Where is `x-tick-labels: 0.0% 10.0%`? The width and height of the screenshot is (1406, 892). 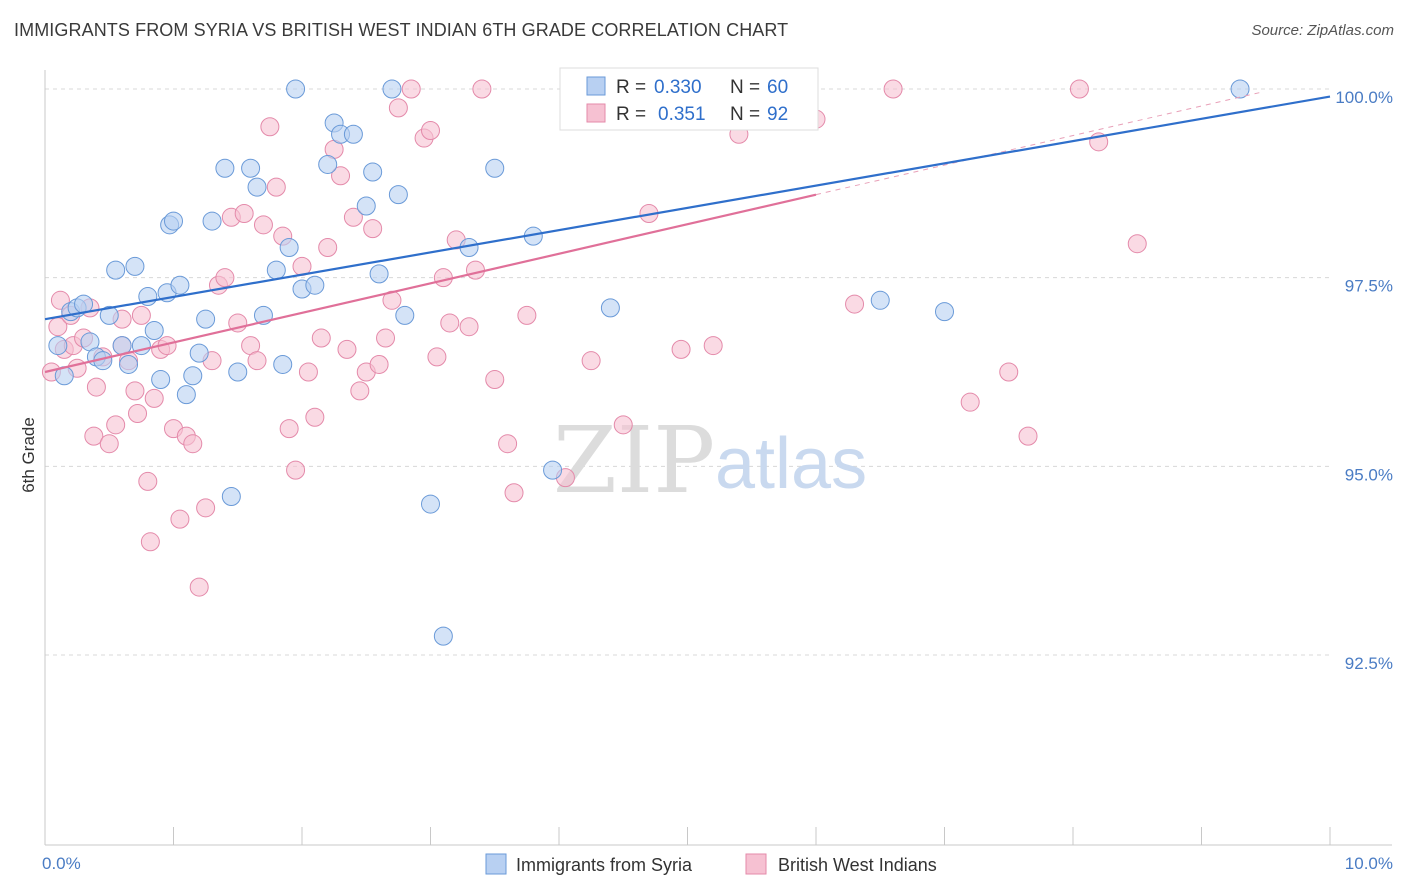 x-tick-labels: 0.0% 10.0% is located at coordinates (717, 863).